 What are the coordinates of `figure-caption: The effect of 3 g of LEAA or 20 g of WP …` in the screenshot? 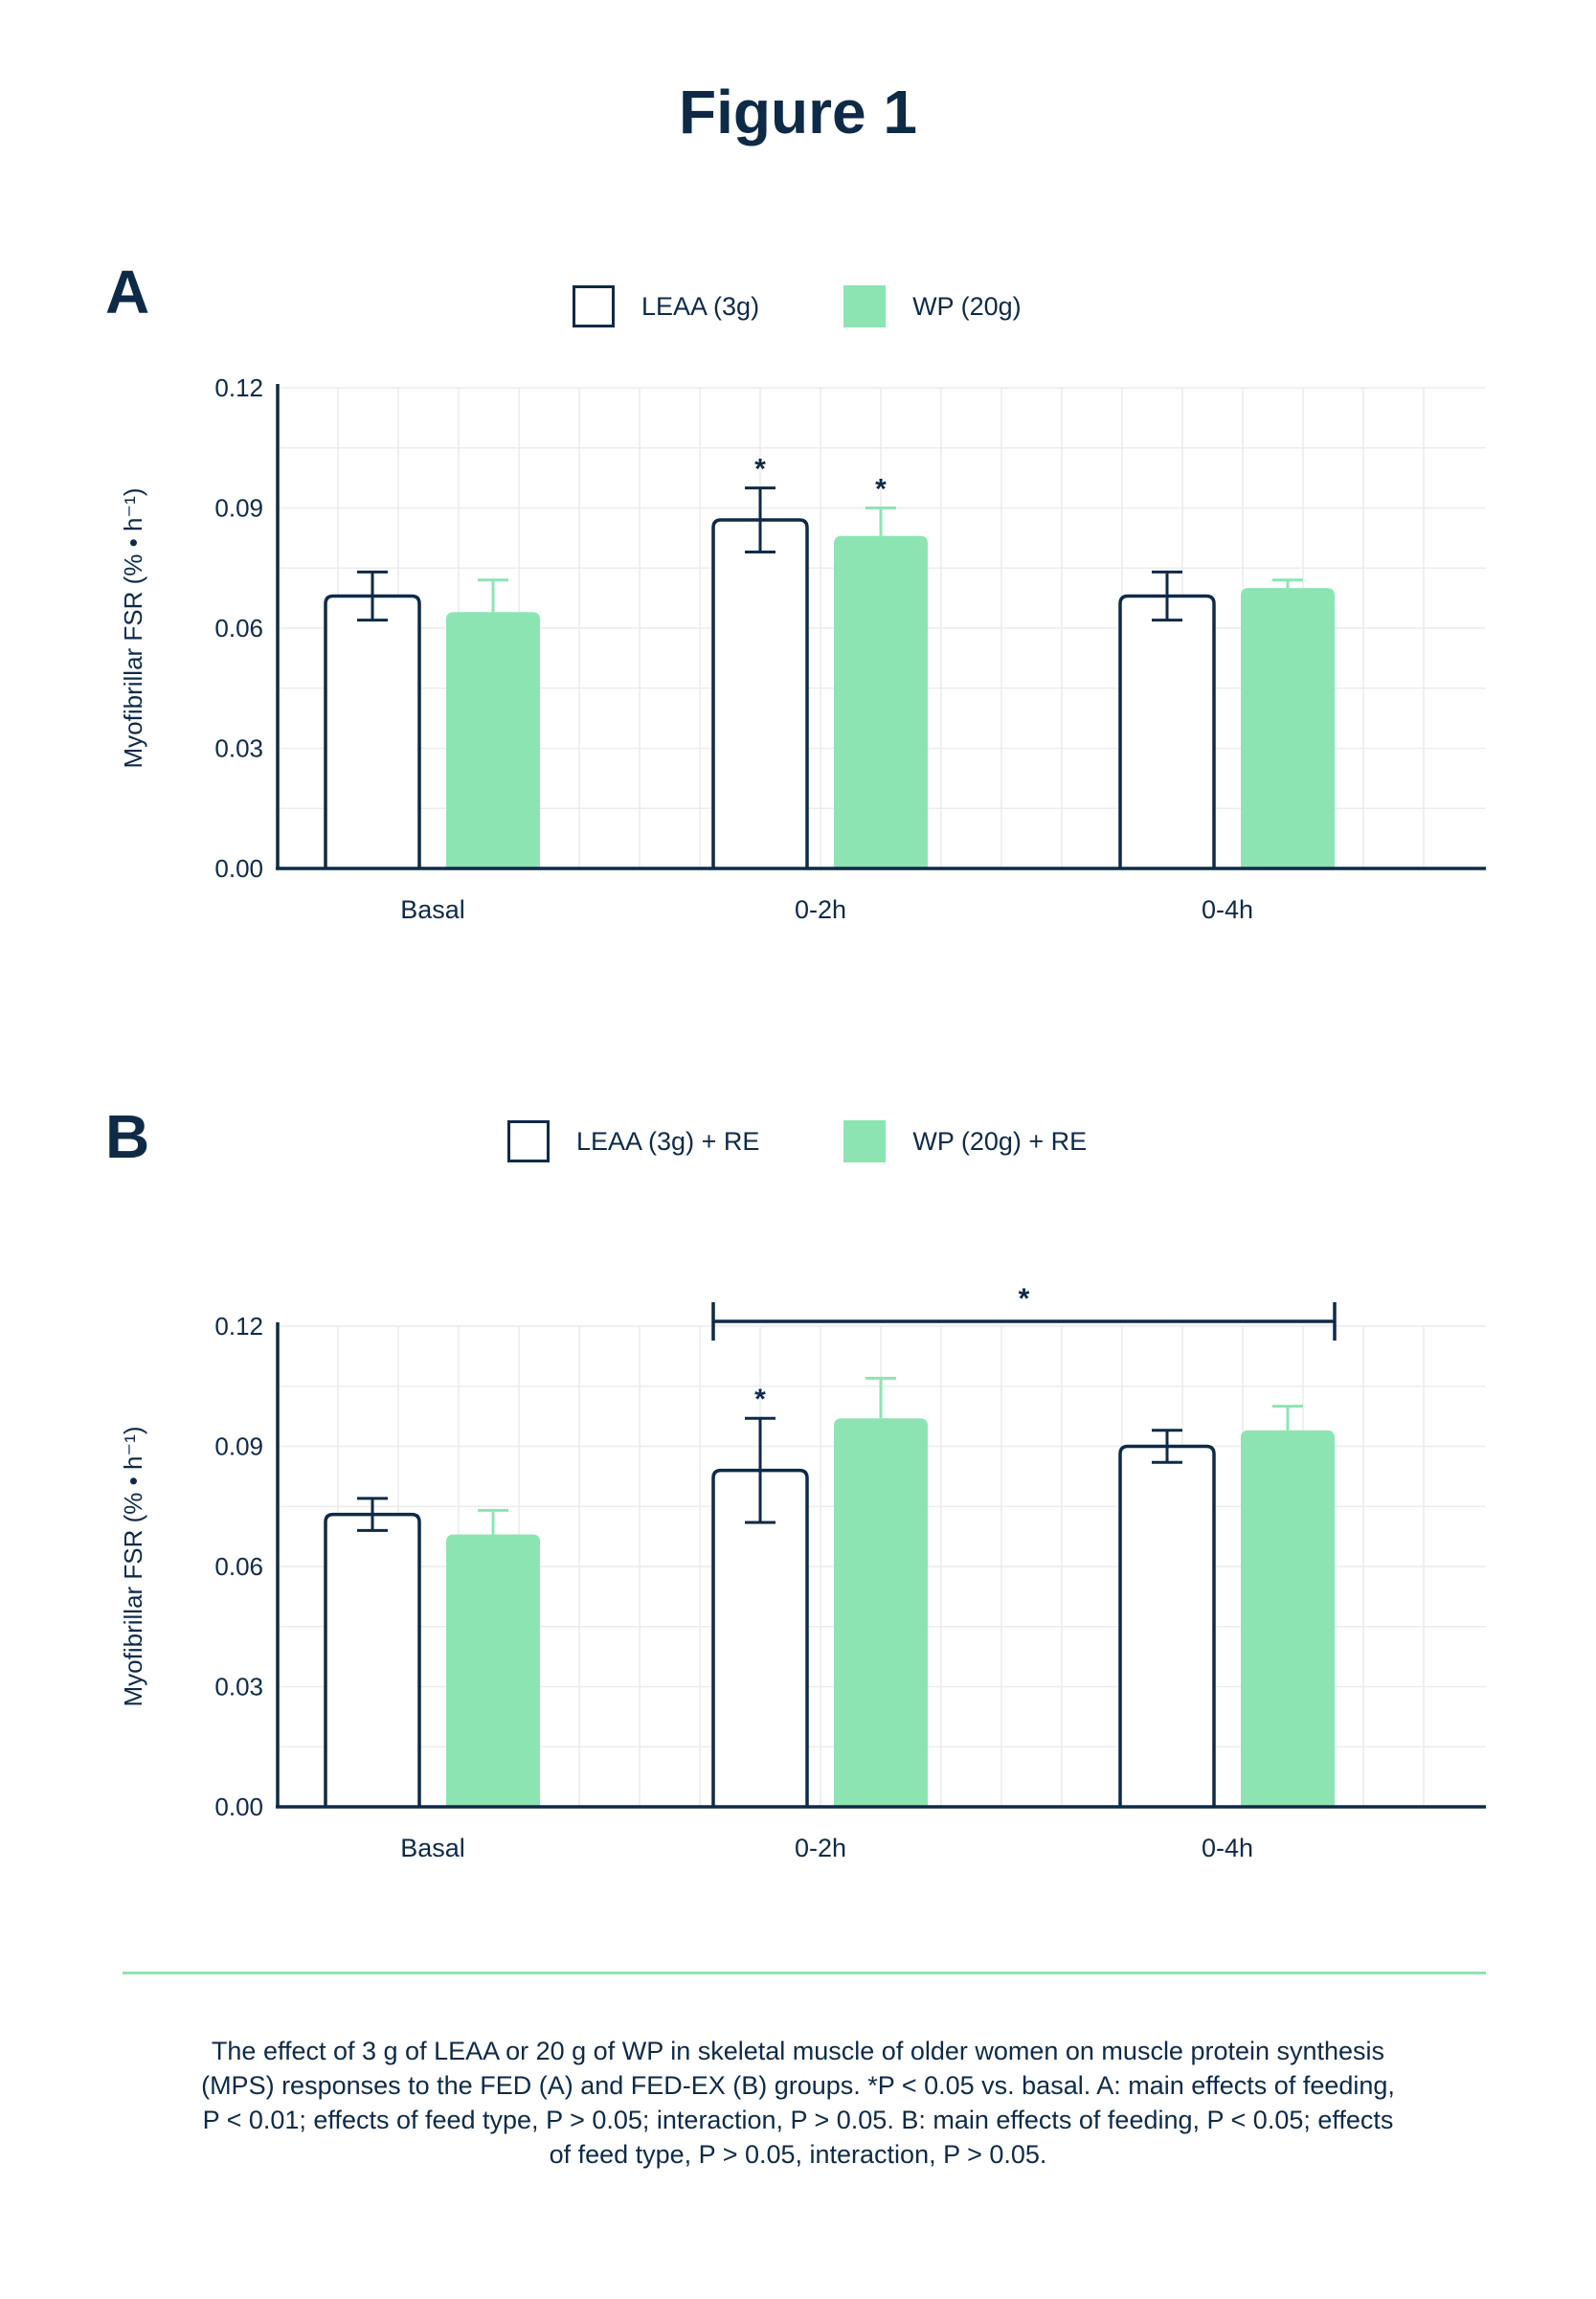 It's located at (798, 2103).